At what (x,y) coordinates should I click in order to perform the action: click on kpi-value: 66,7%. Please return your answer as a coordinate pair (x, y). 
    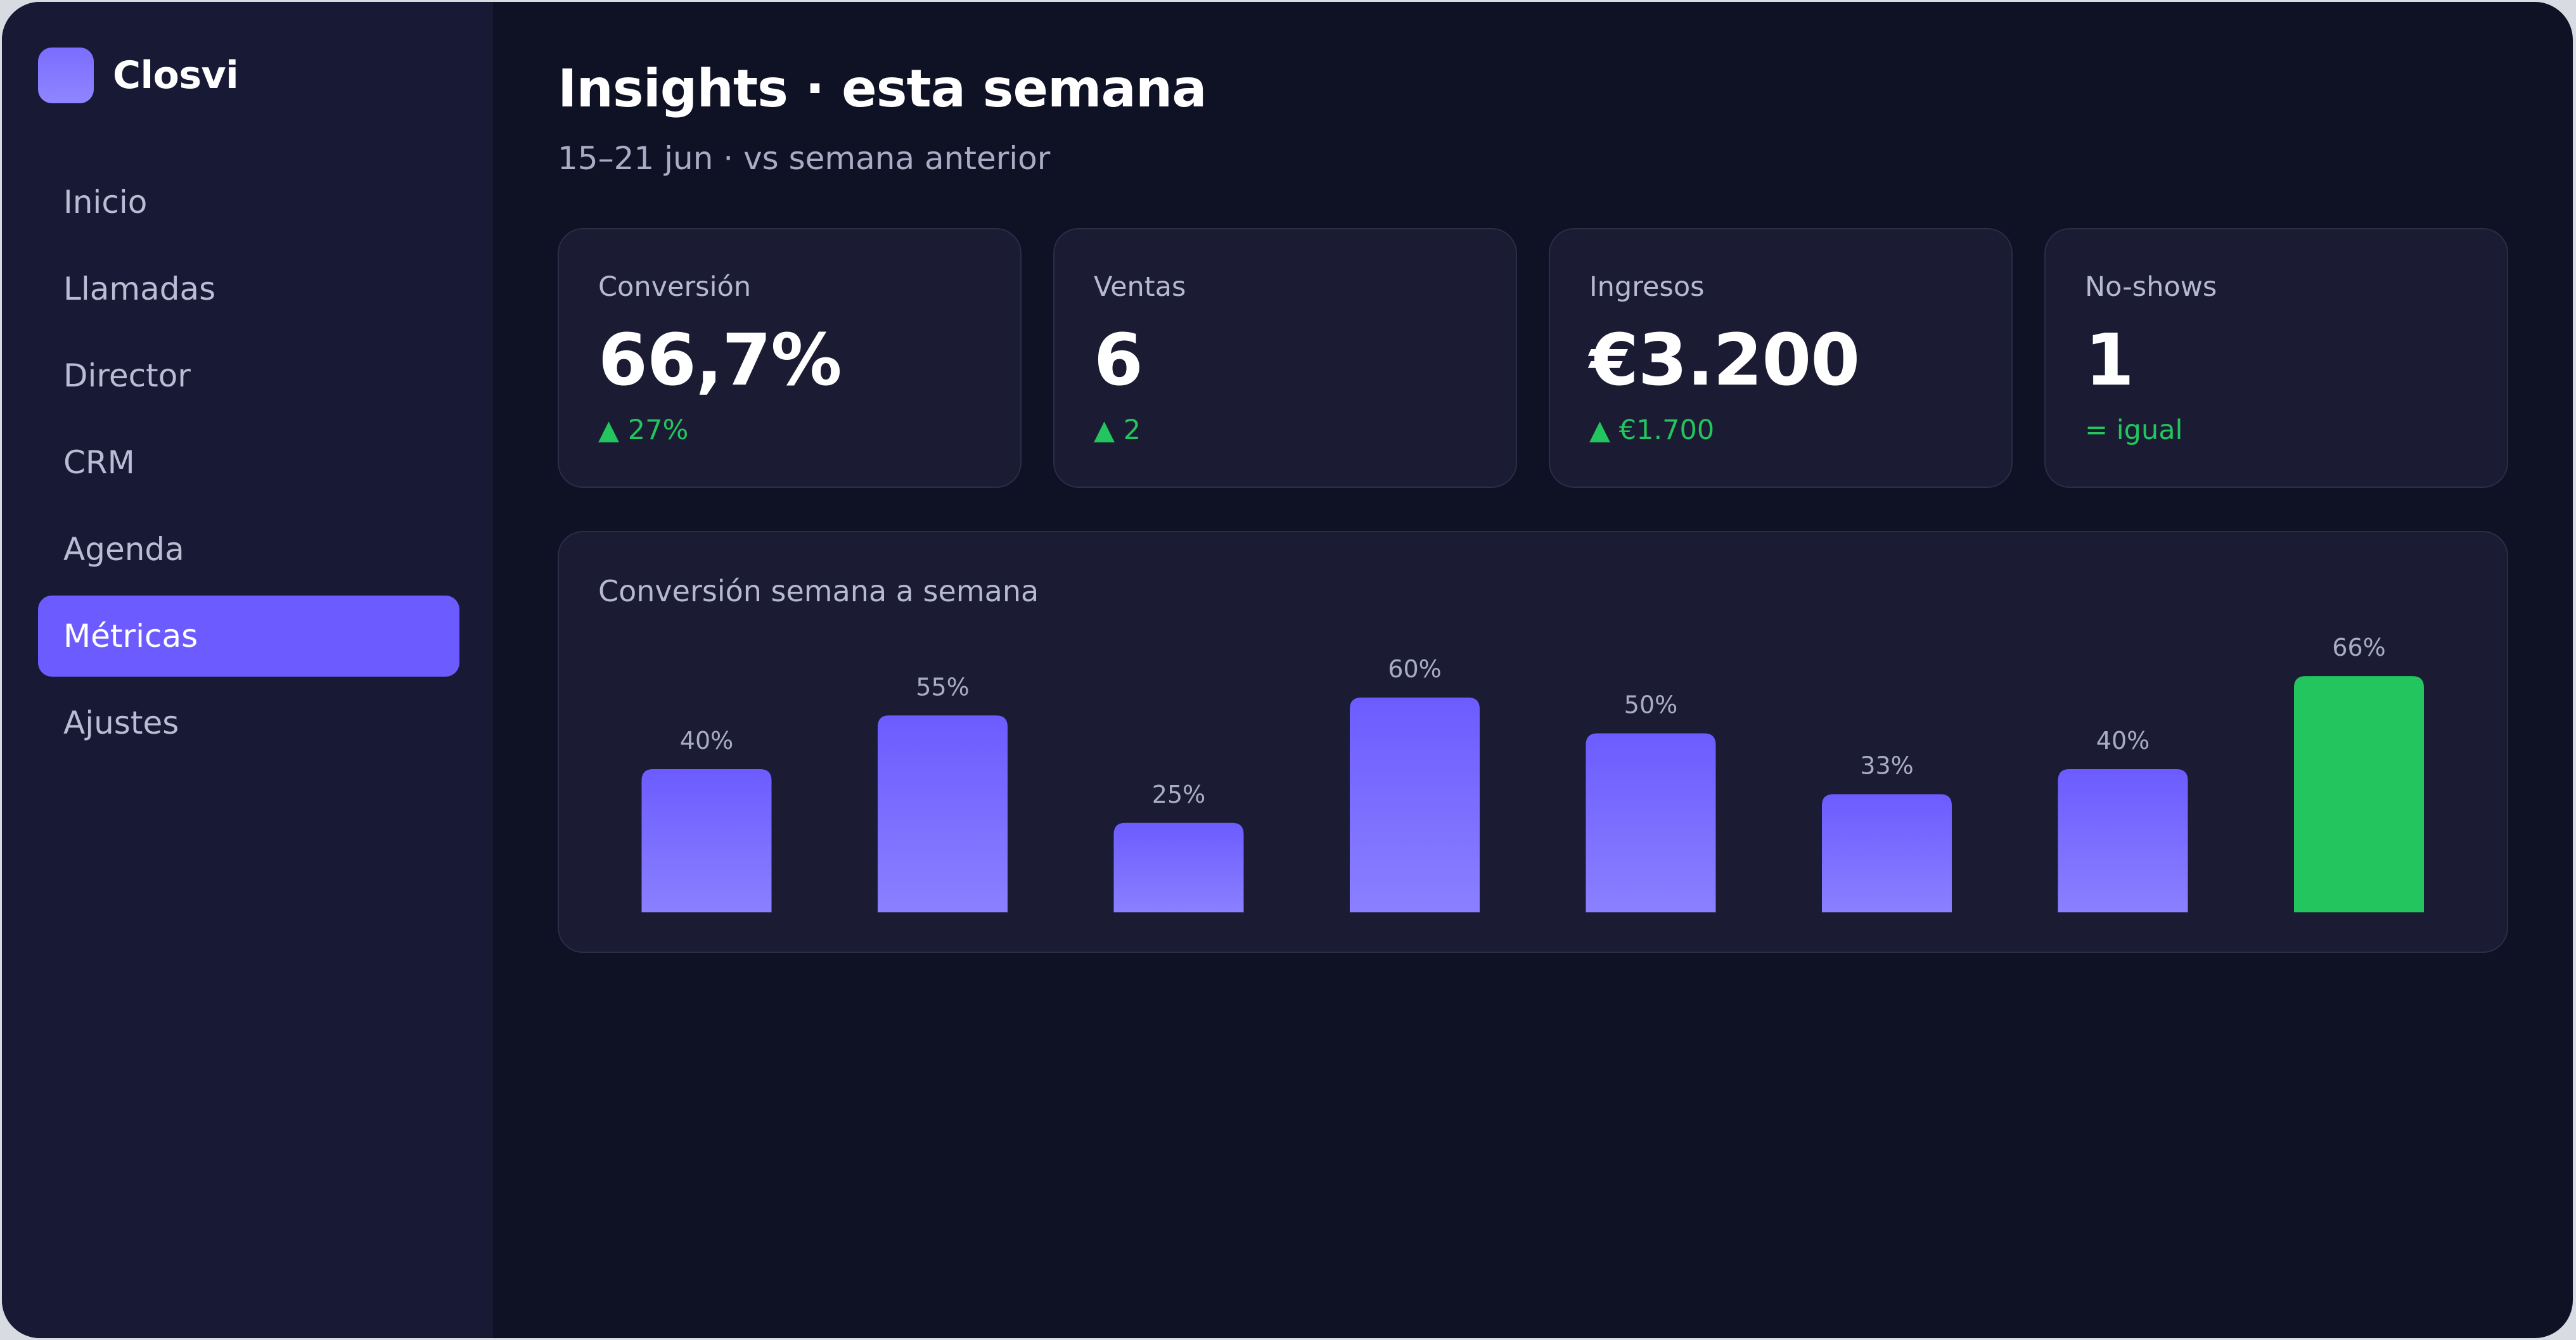
    Looking at the image, I should click on (720, 360).